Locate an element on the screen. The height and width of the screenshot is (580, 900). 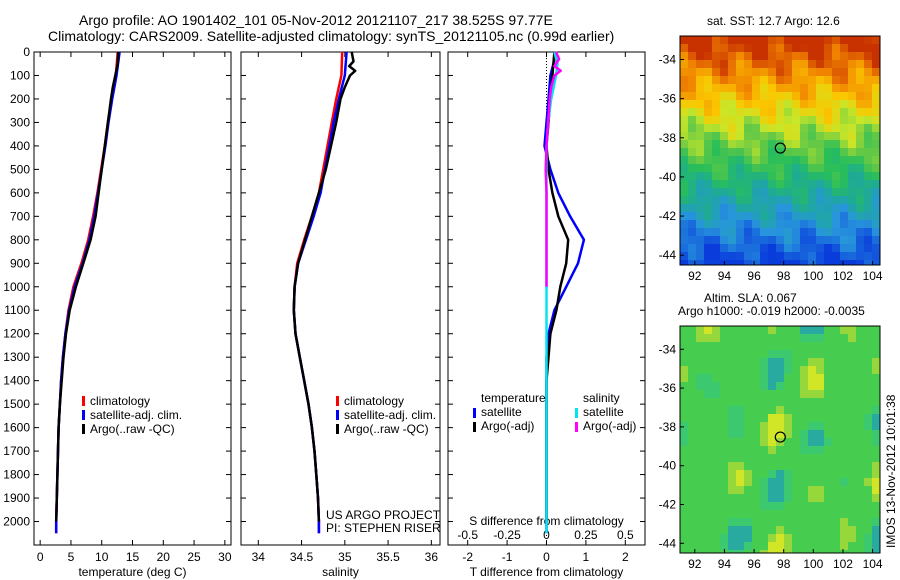
pi-credit: PI: STEPHEN RISER is located at coordinates (383, 528).